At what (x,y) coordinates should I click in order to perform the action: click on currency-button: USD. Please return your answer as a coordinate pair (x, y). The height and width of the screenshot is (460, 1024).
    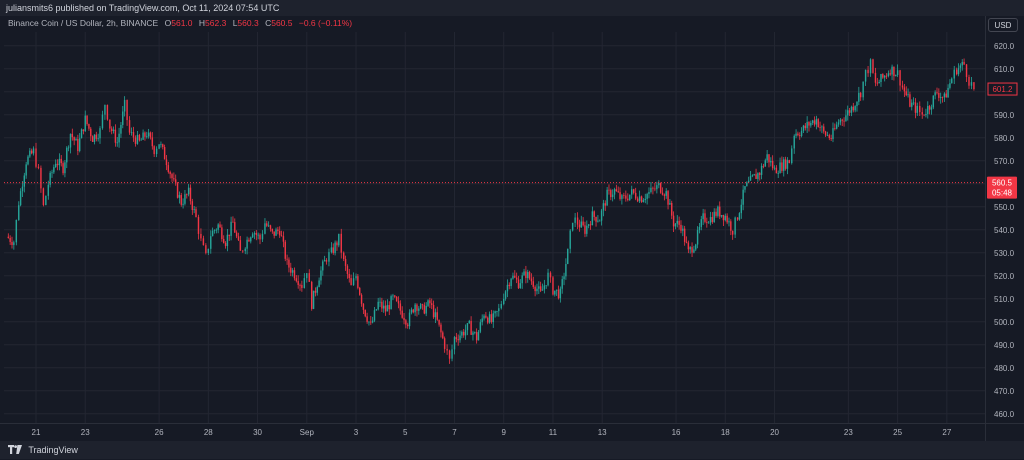
    Looking at the image, I should click on (1003, 25).